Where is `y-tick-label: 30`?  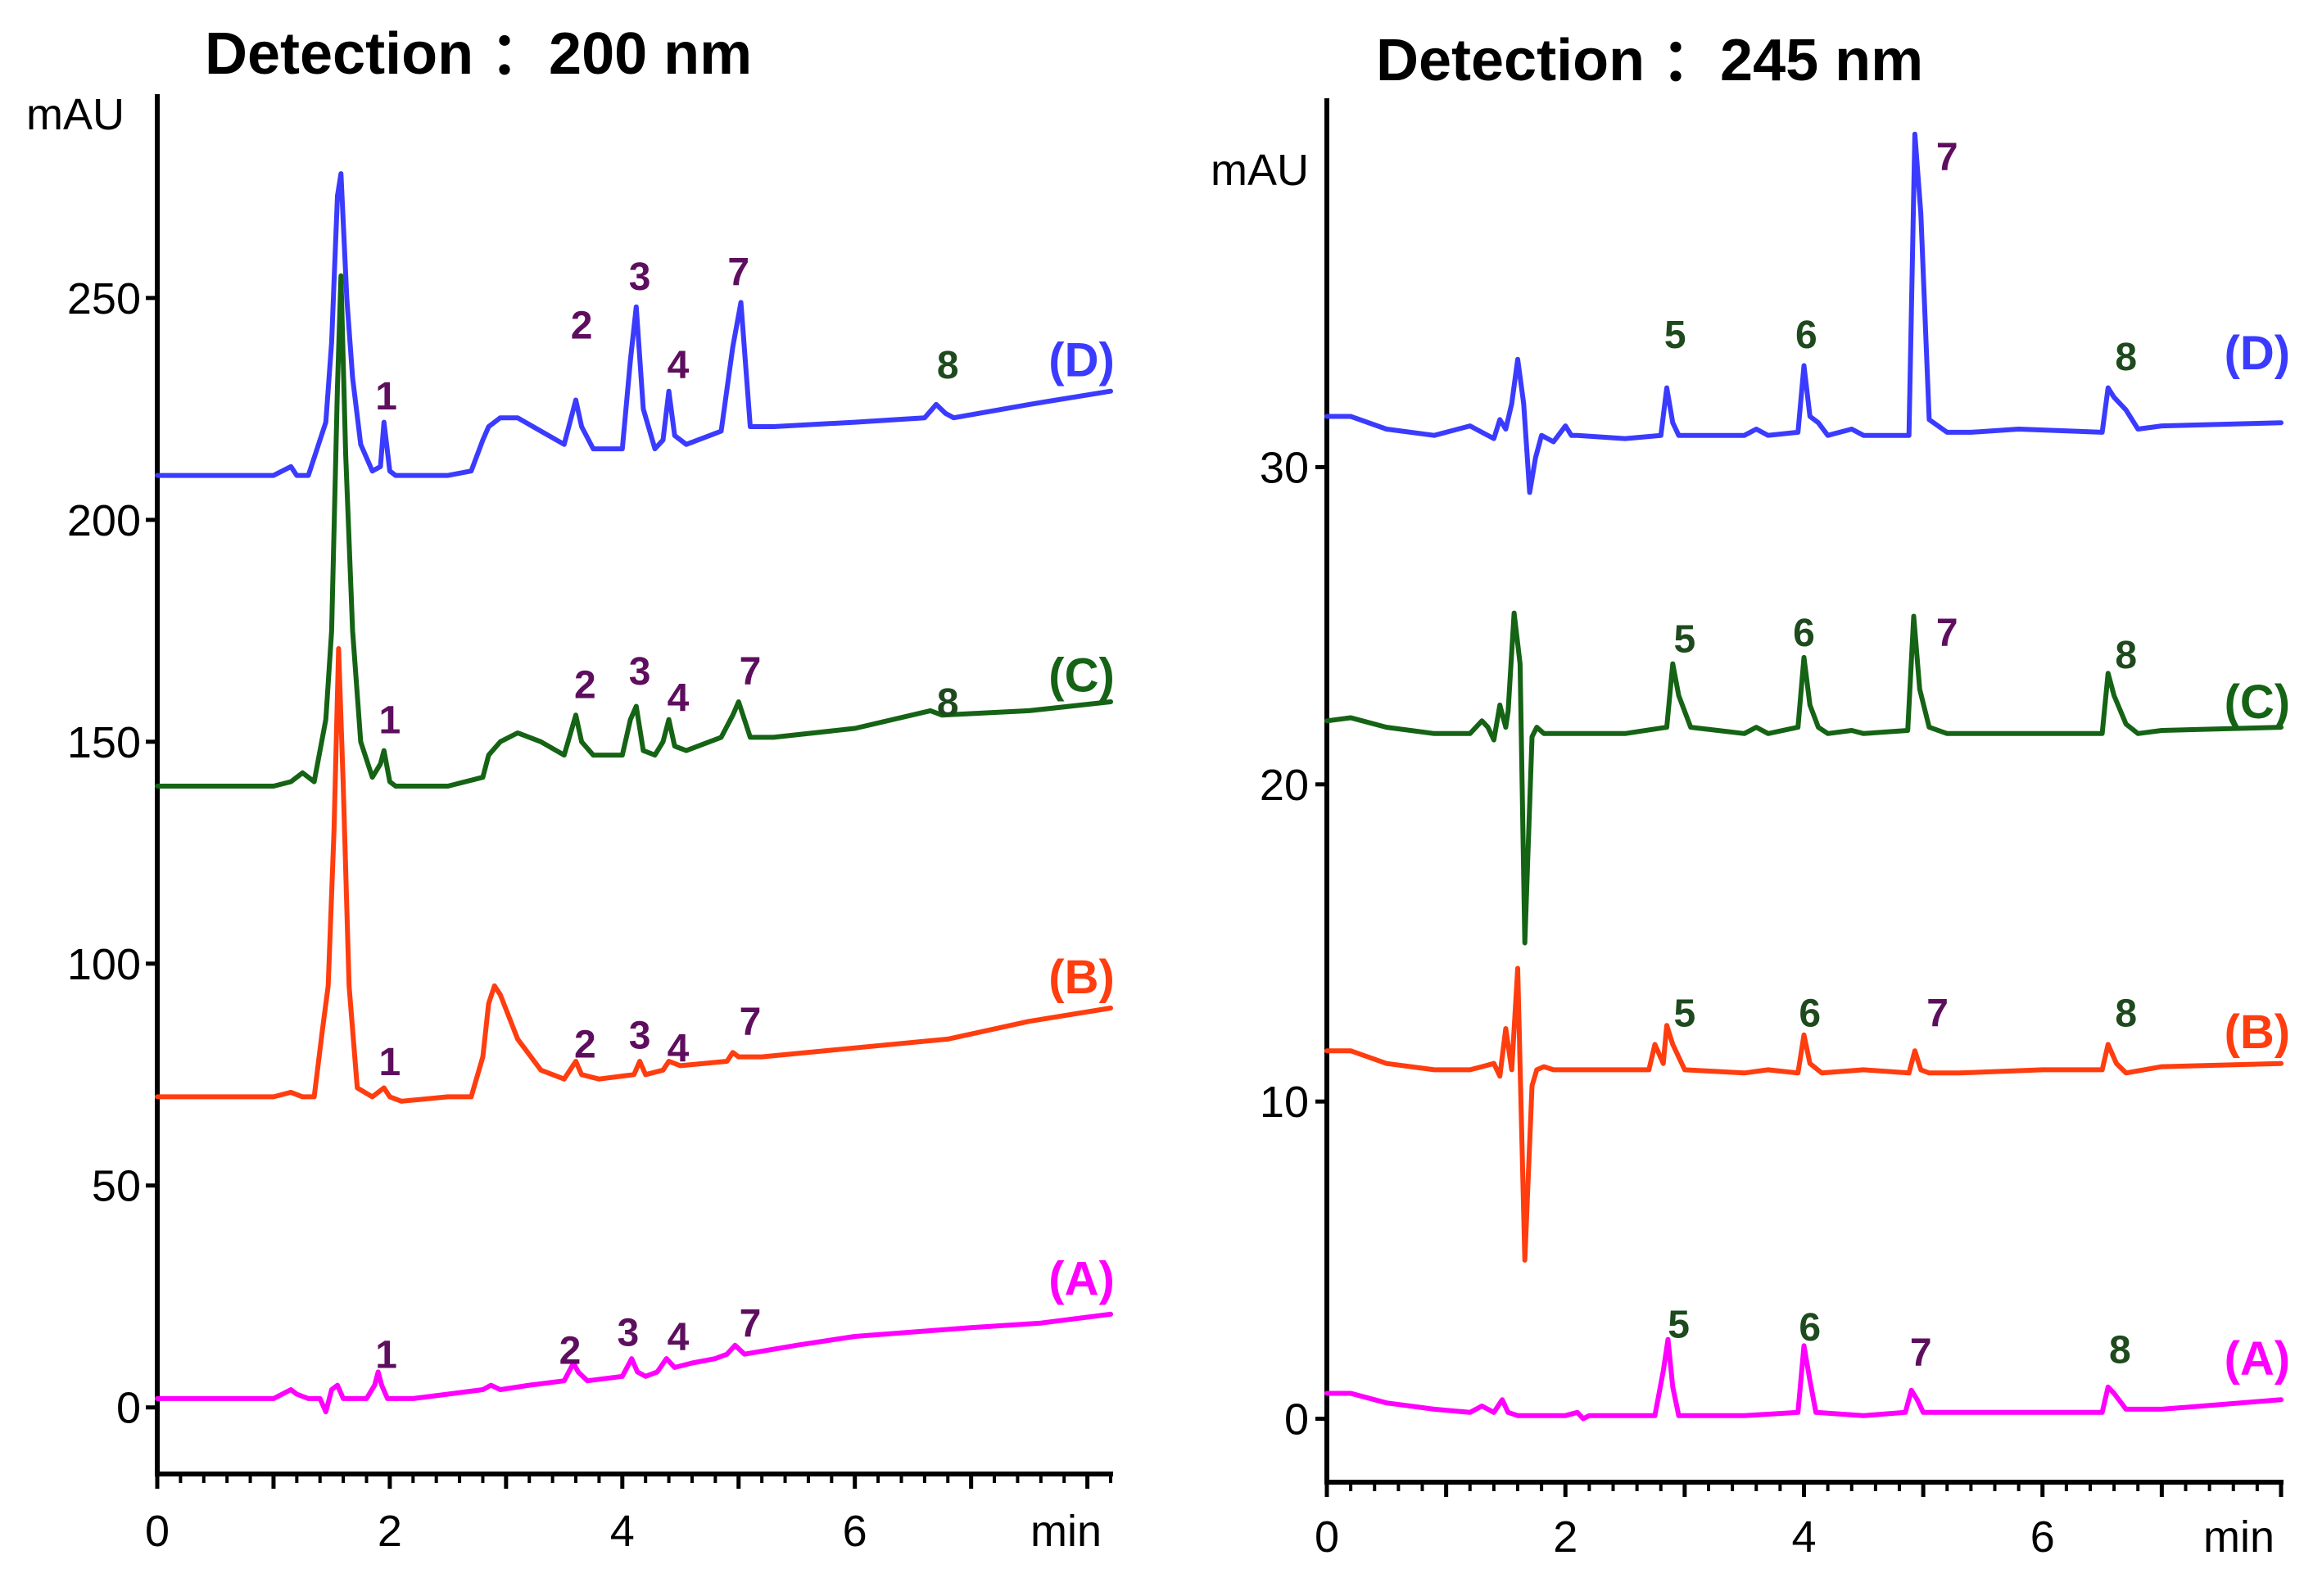
y-tick-label: 30 is located at coordinates (1285, 467).